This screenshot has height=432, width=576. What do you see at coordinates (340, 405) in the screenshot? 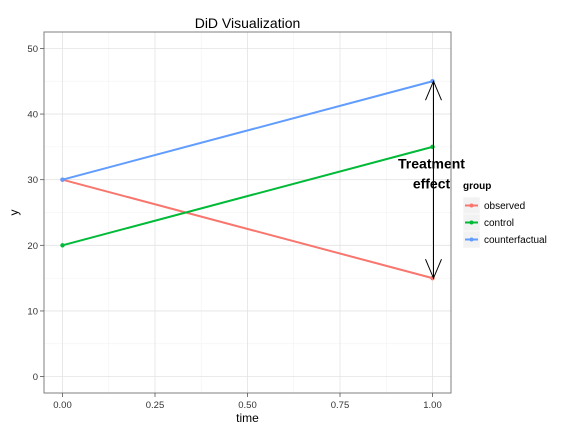
I see `x-tick-label: 0.75` at bounding box center [340, 405].